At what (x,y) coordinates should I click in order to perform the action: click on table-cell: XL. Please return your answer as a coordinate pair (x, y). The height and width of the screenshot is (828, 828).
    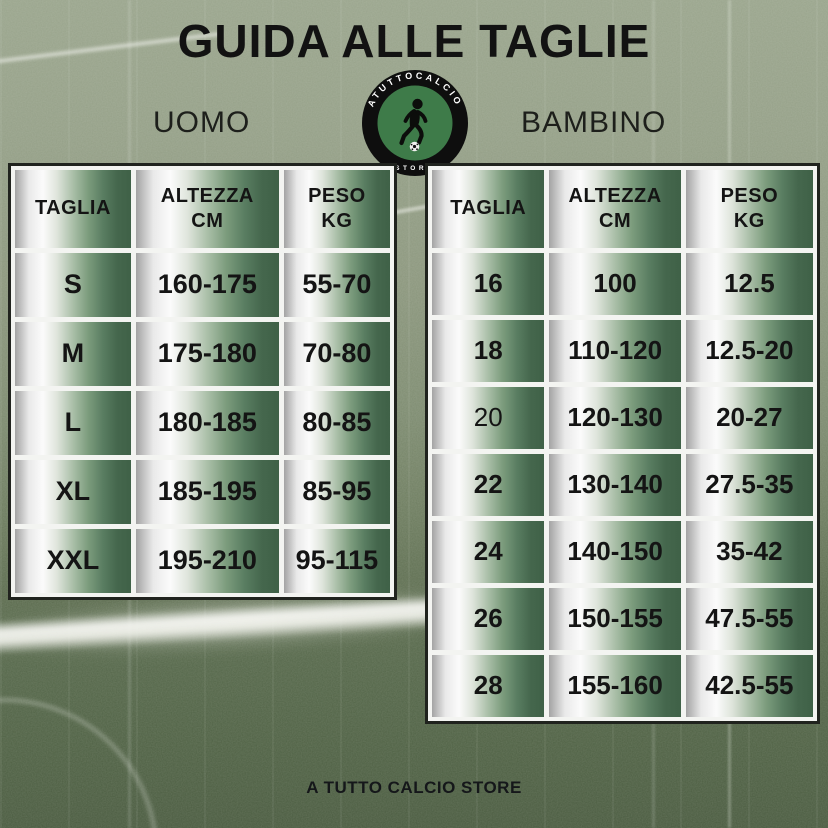
    Looking at the image, I should click on (73, 491).